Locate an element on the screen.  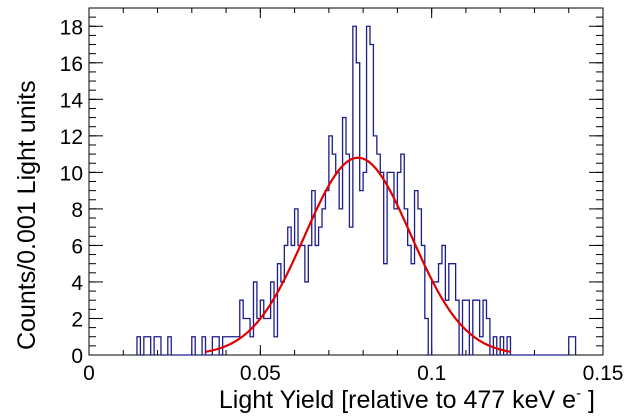
x-axis-title-close: ] is located at coordinates (588, 400).